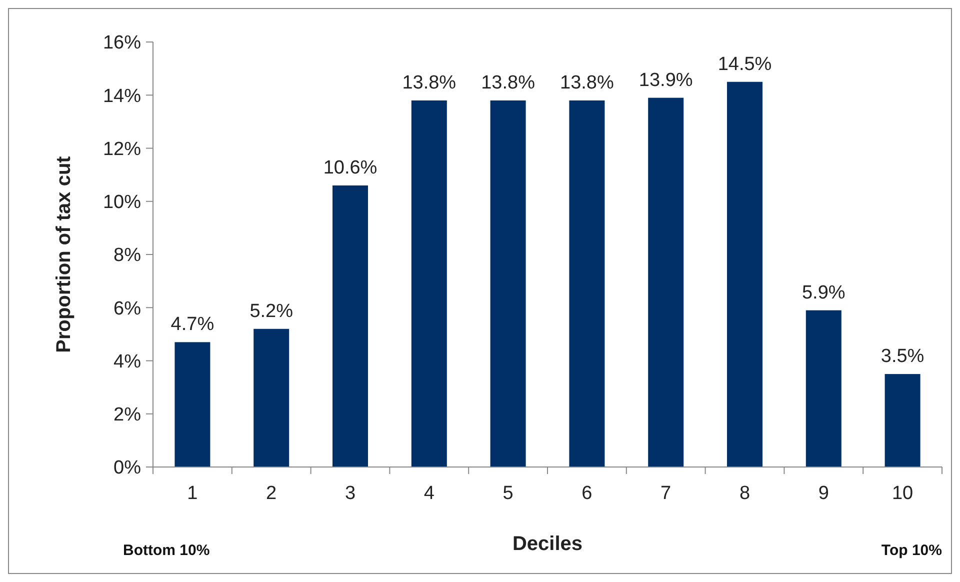 Image resolution: width=960 pixels, height=582 pixels. I want to click on y-tick-label: 2%, so click(128, 415).